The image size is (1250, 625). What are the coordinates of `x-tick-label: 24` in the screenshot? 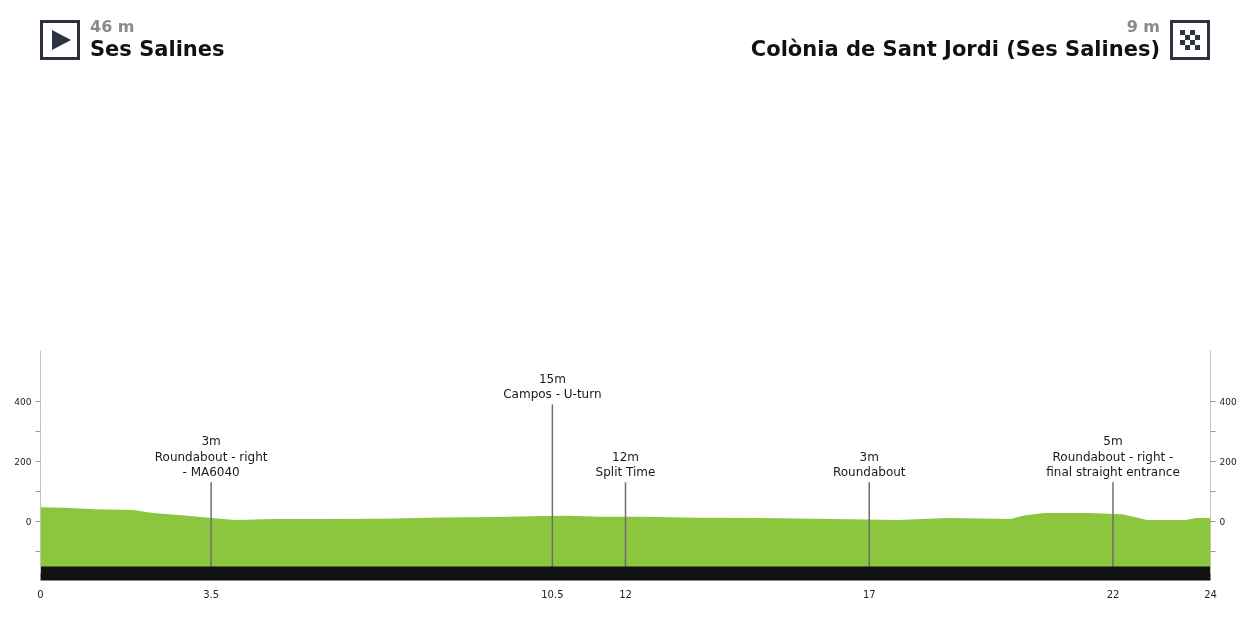 It's located at (1210, 594).